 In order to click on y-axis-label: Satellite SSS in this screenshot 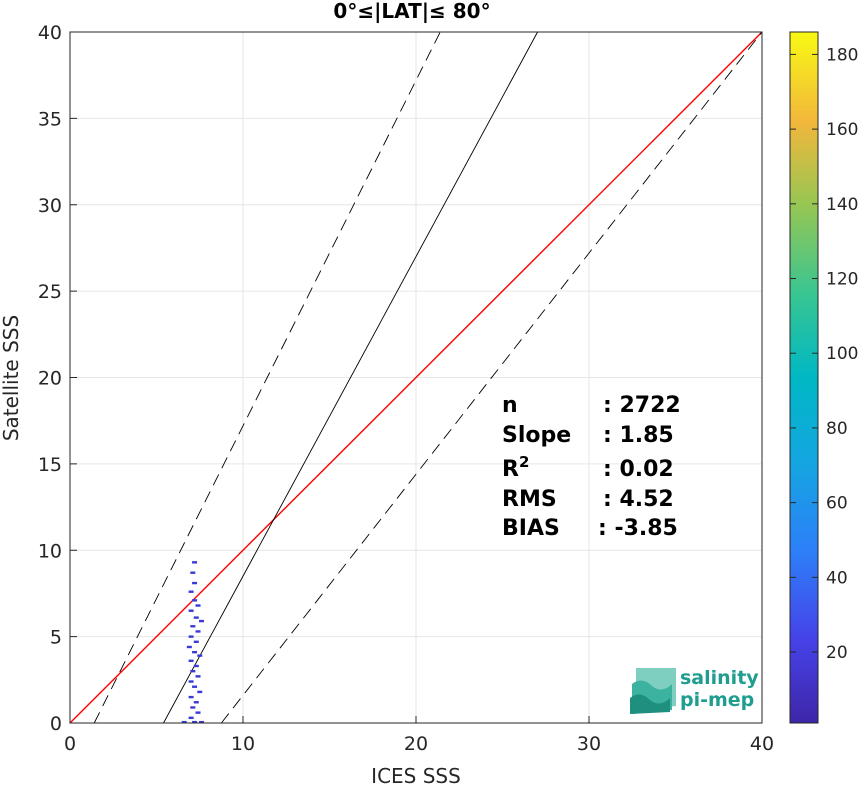, I will do `click(11, 378)`.